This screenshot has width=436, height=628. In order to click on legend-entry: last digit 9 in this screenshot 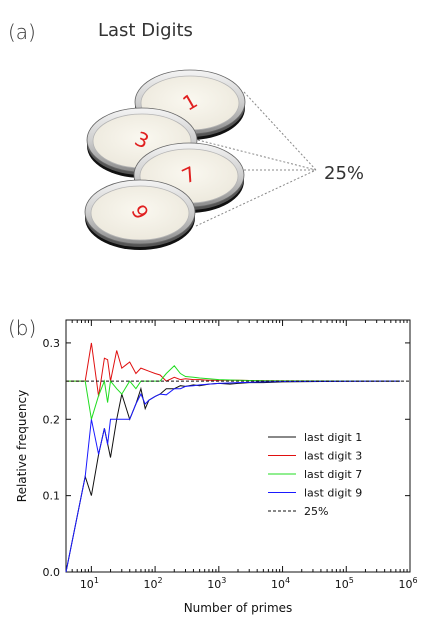, I will do `click(333, 493)`.